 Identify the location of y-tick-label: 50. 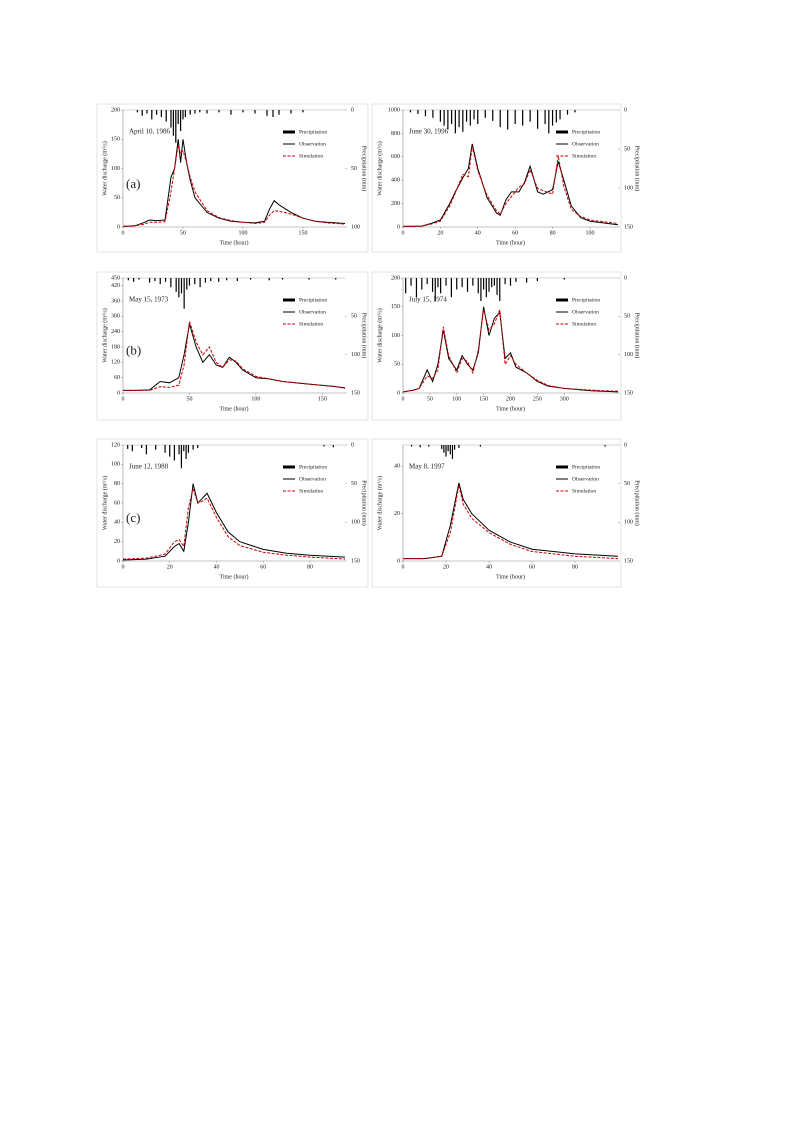
(117, 198).